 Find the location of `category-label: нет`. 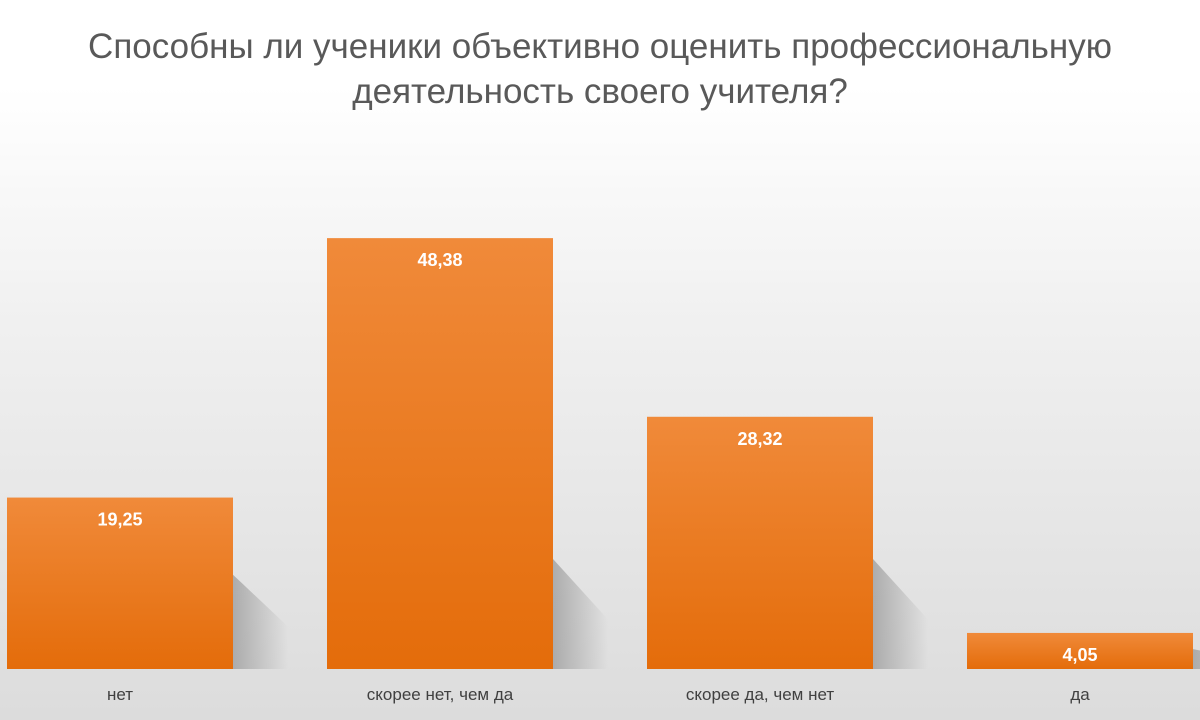

category-label: нет is located at coordinates (120, 694).